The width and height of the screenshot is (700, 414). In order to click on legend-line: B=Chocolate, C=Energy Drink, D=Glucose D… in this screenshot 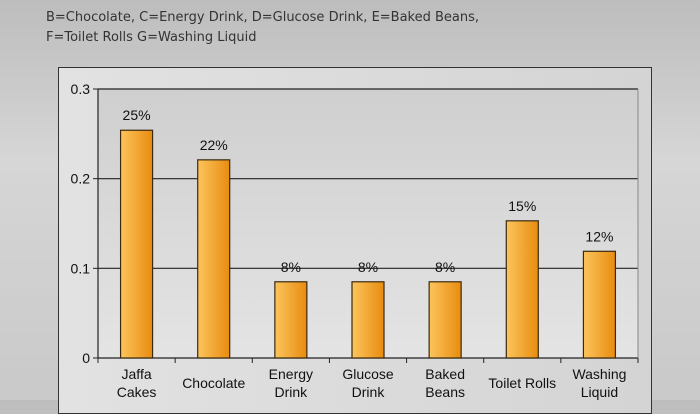, I will do `click(263, 17)`.